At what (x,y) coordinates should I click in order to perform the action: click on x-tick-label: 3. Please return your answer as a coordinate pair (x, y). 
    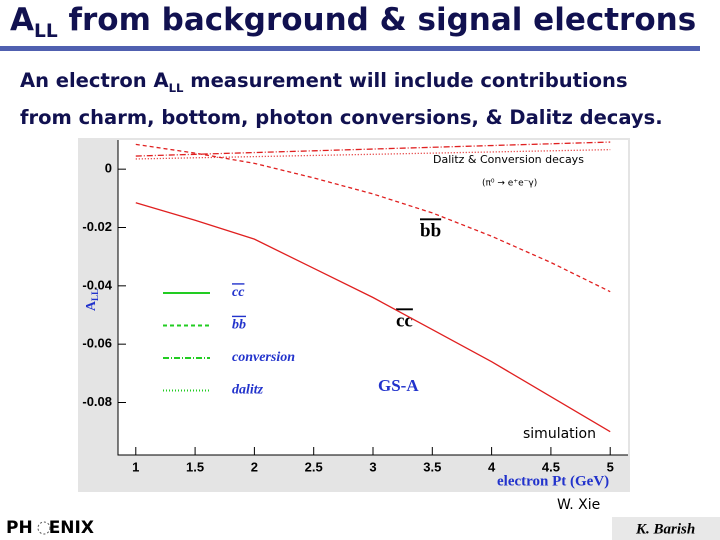
    Looking at the image, I should click on (372, 466).